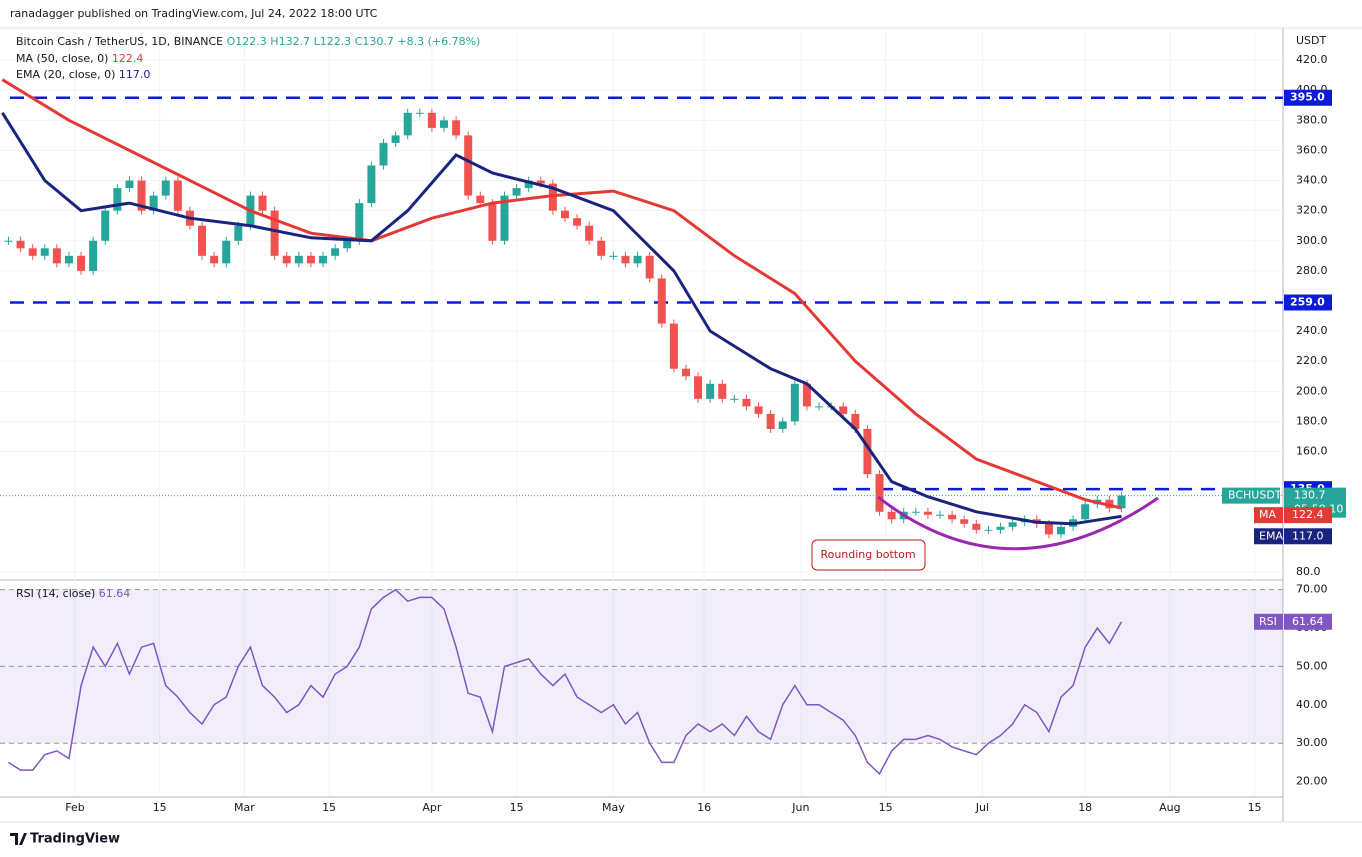 This screenshot has height=857, width=1362. I want to click on price-label: 130.7, so click(1310, 495).